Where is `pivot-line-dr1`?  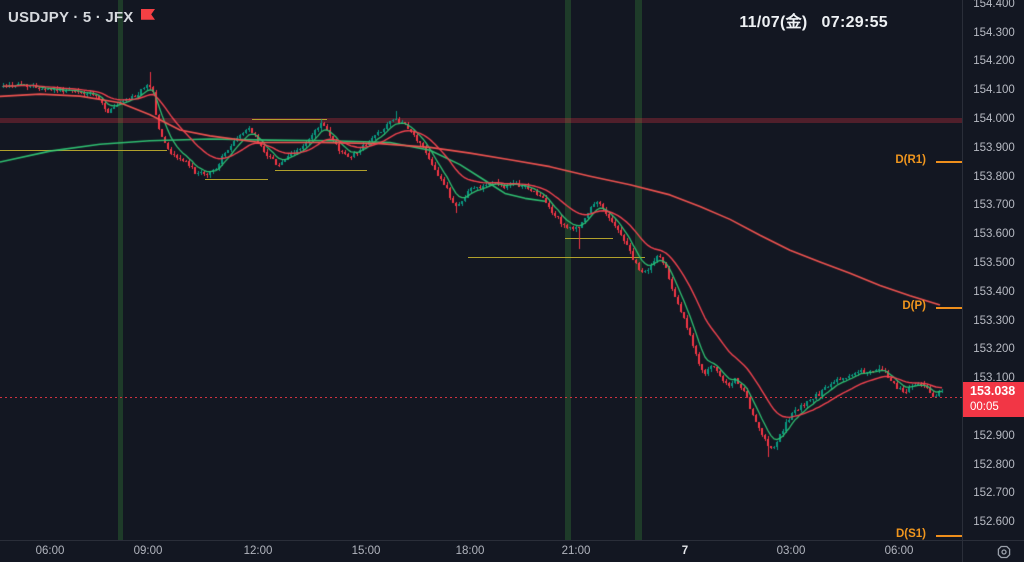
pivot-line-dr1 is located at coordinates (949, 162).